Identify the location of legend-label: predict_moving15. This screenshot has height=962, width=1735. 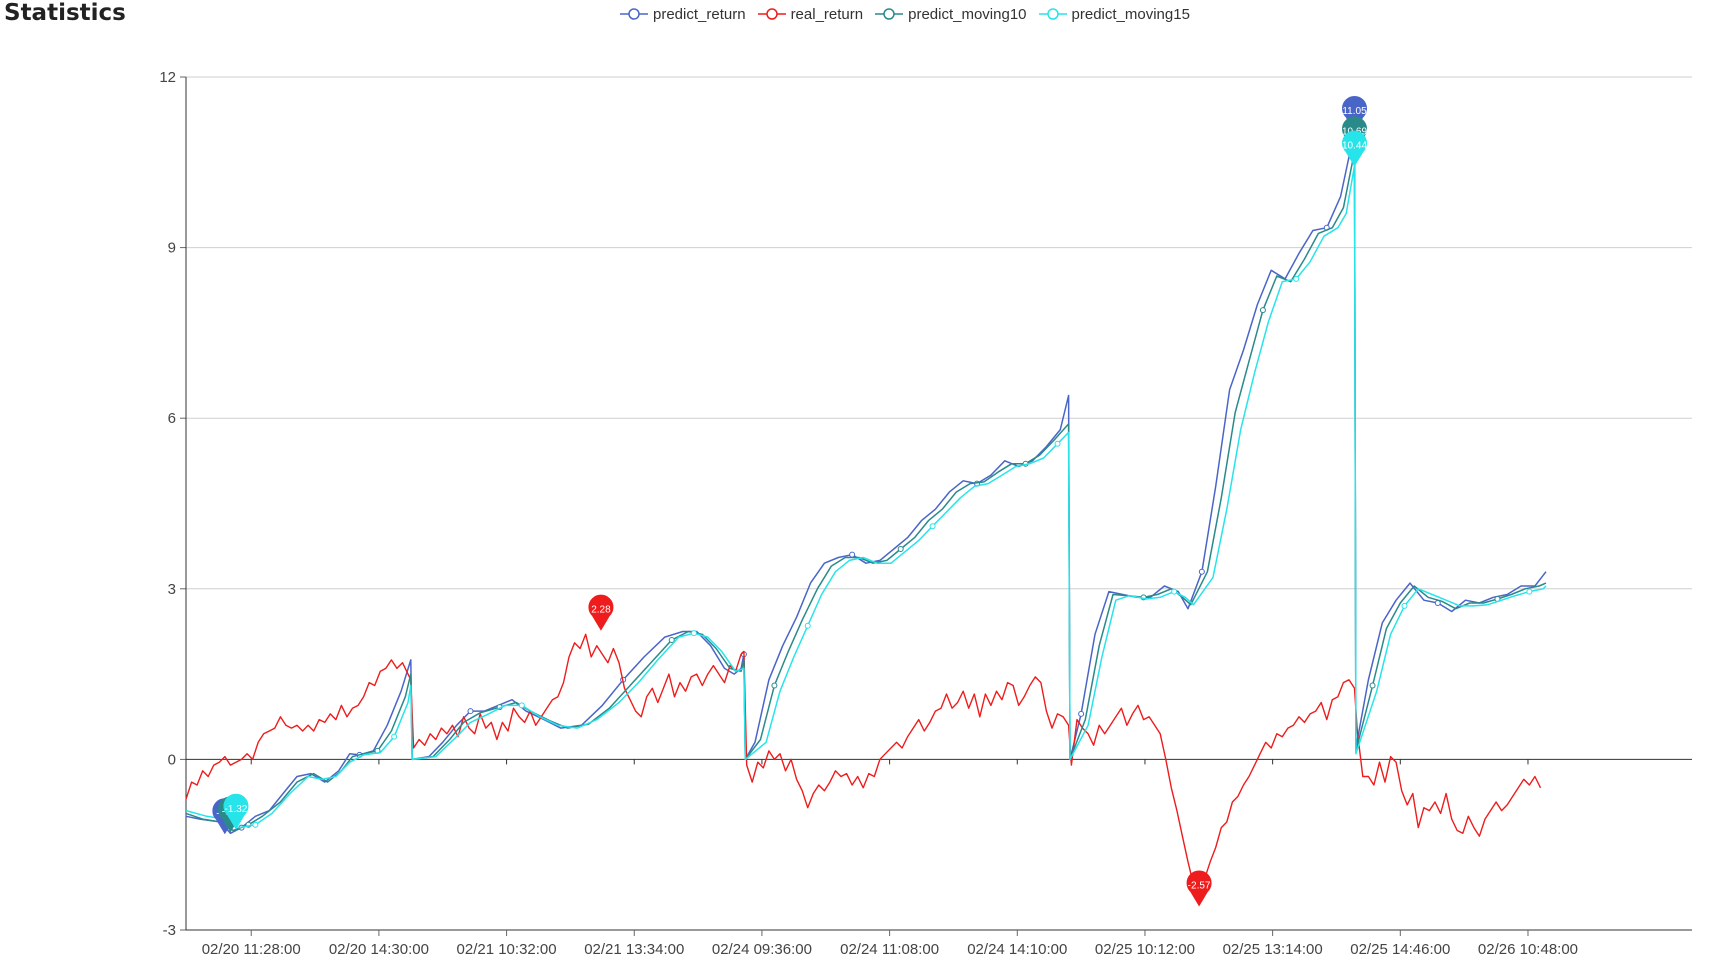
(1130, 14).